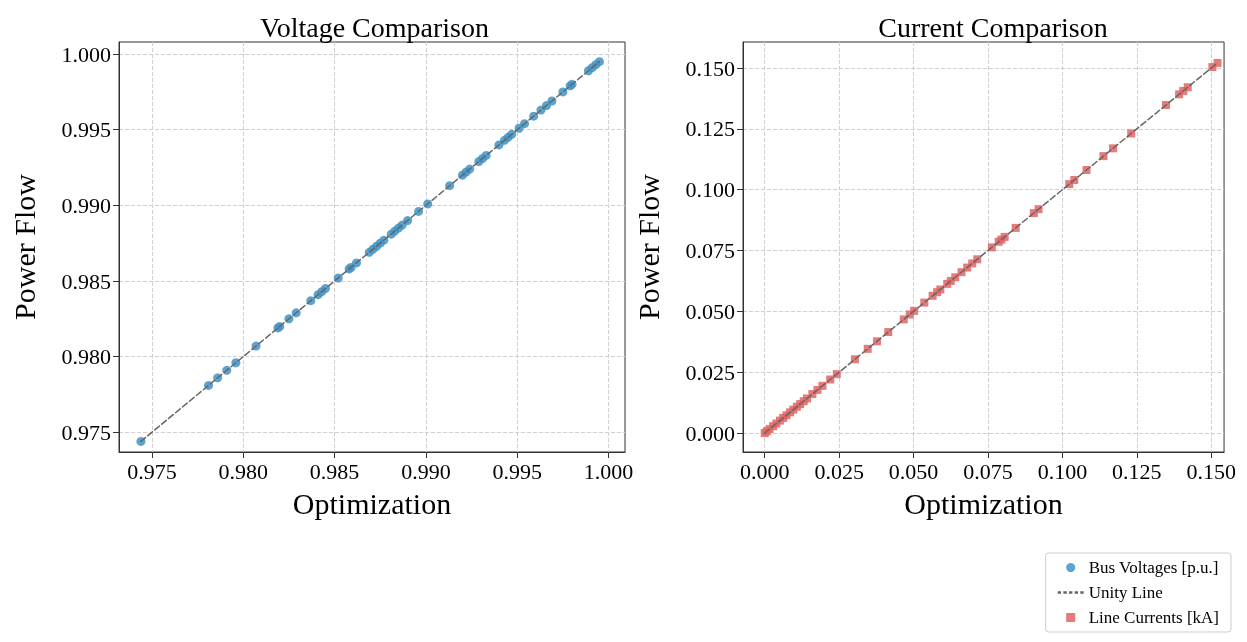 The height and width of the screenshot is (642, 1247). Describe the element at coordinates (86, 432) in the screenshot. I see `y-tick-label: 0.975` at that location.